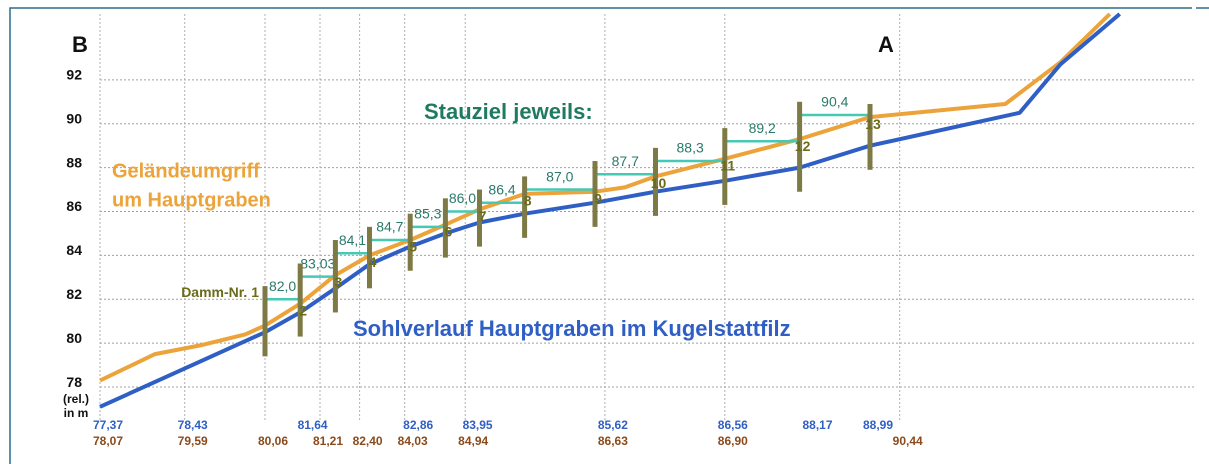  Describe the element at coordinates (373, 262) in the screenshot. I see `dam-label: 4` at that location.